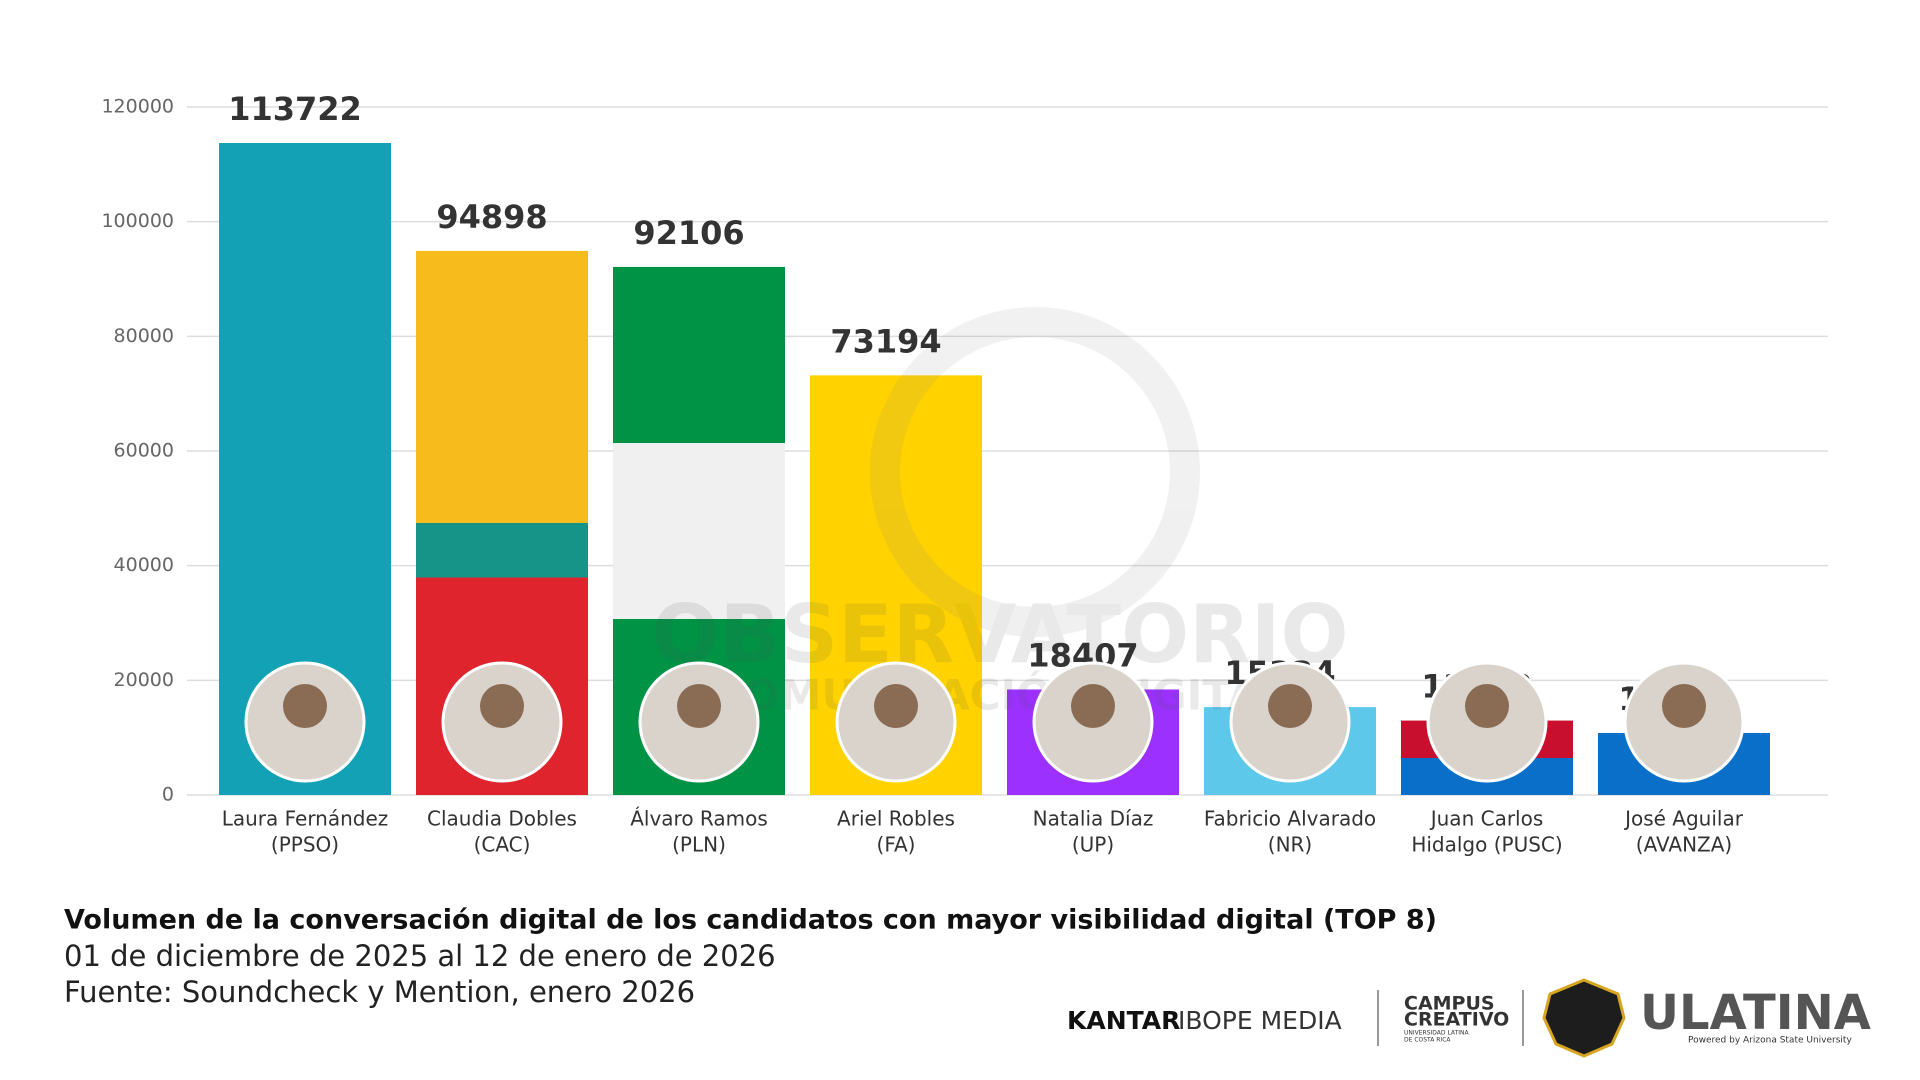 This screenshot has height=1080, width=1920. I want to click on x-tick-label: (FA), so click(896, 845).